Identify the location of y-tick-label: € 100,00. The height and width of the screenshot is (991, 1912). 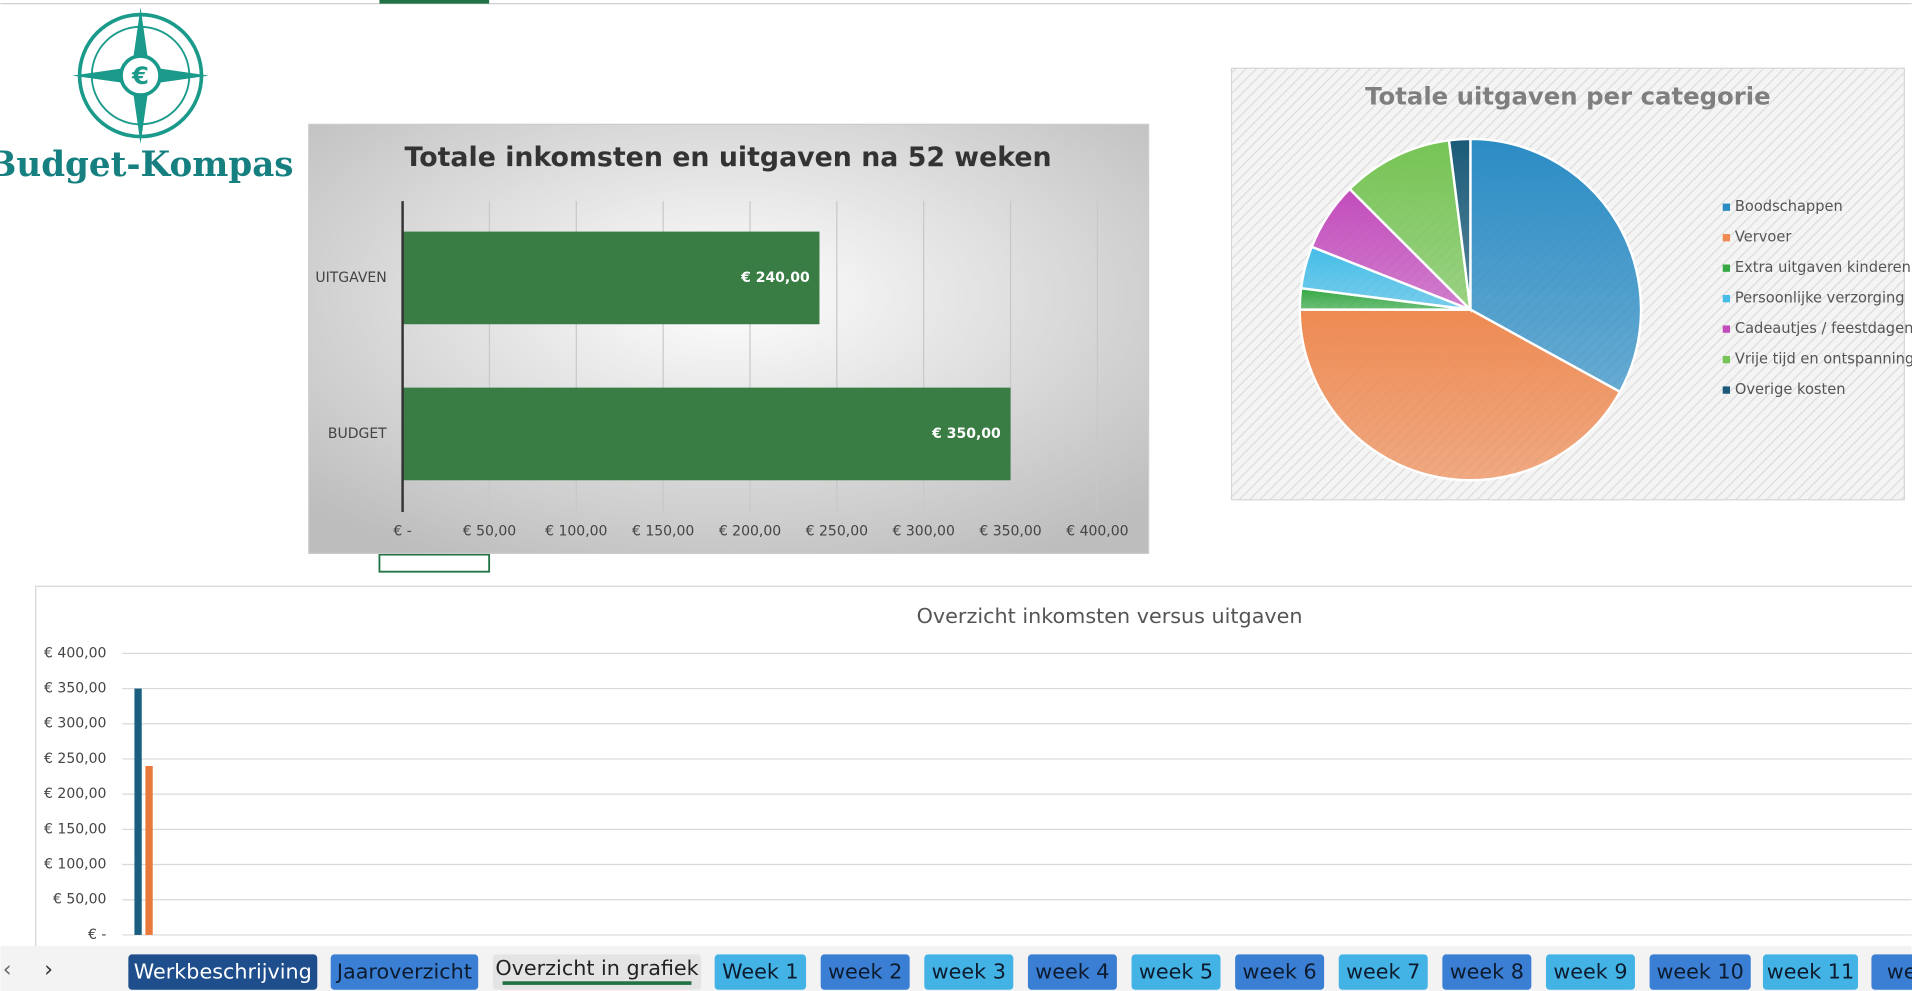
(75, 865).